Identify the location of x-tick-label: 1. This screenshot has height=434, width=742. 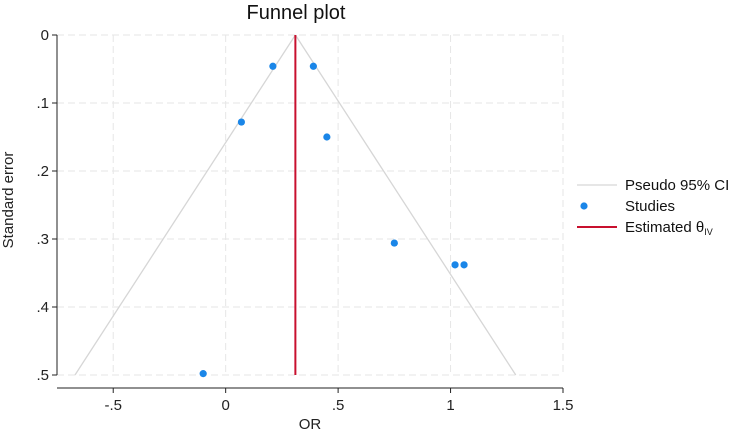
(450, 405).